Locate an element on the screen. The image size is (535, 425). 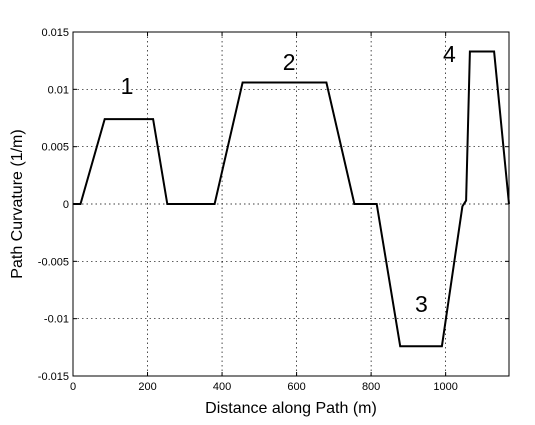
x-tick-label: 800 is located at coordinates (371, 387).